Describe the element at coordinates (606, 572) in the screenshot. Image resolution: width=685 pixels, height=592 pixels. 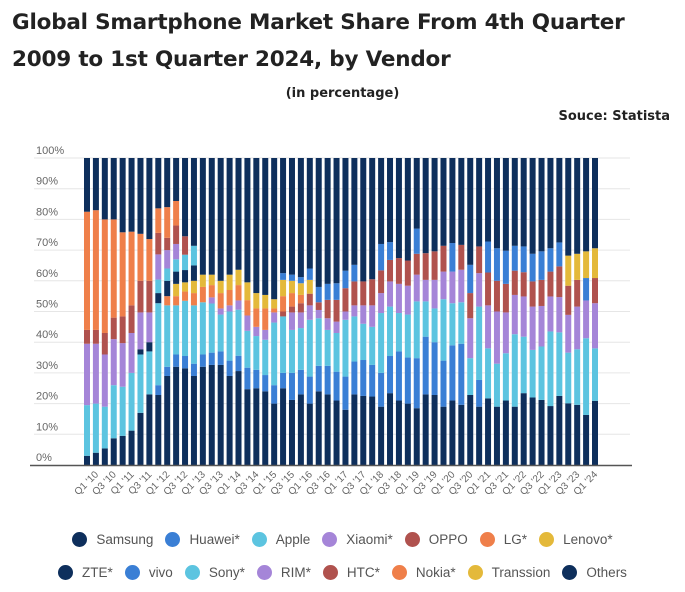
I see `legend-label: Others` at that location.